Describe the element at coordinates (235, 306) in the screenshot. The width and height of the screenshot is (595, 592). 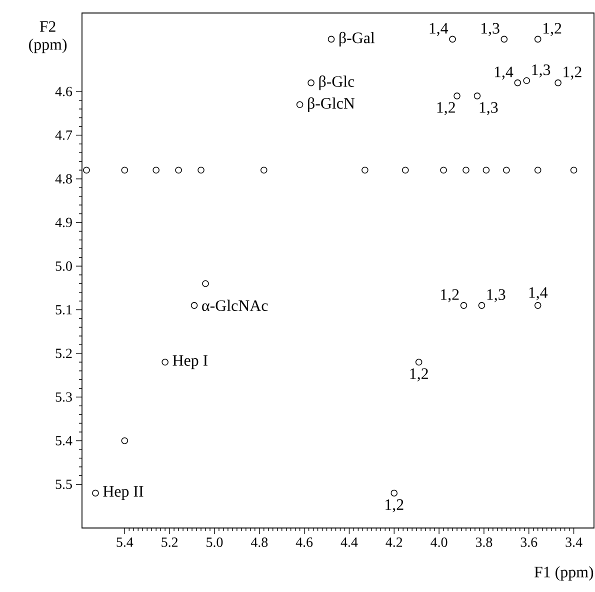
I see `annotation: α-GlcNAc` at that location.